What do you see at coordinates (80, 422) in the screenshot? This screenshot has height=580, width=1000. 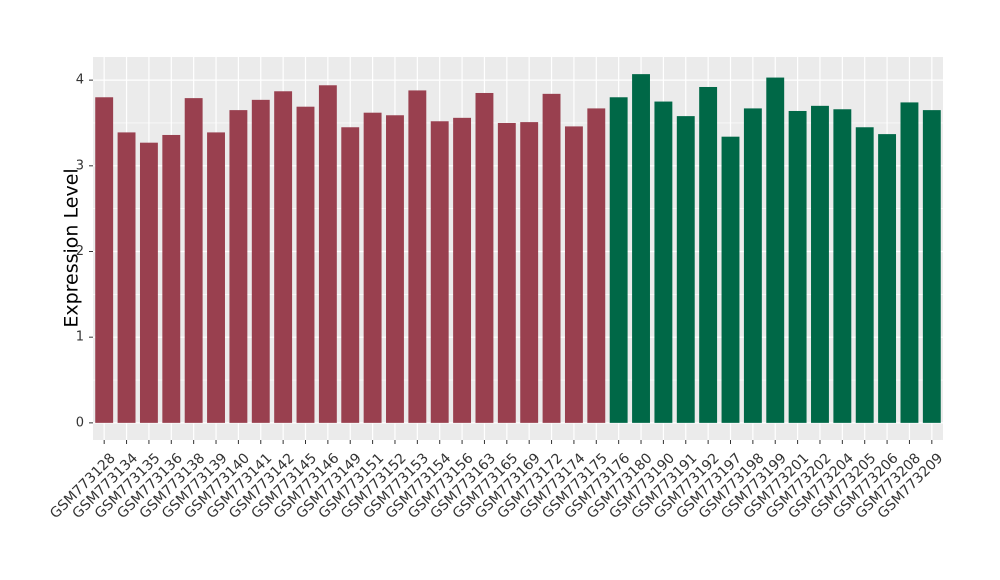 I see `y-tick-label: 0` at bounding box center [80, 422].